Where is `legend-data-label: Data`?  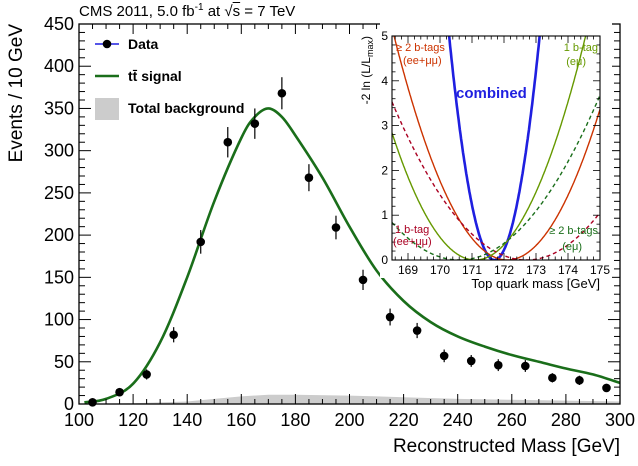 legend-data-label: Data is located at coordinates (143, 44).